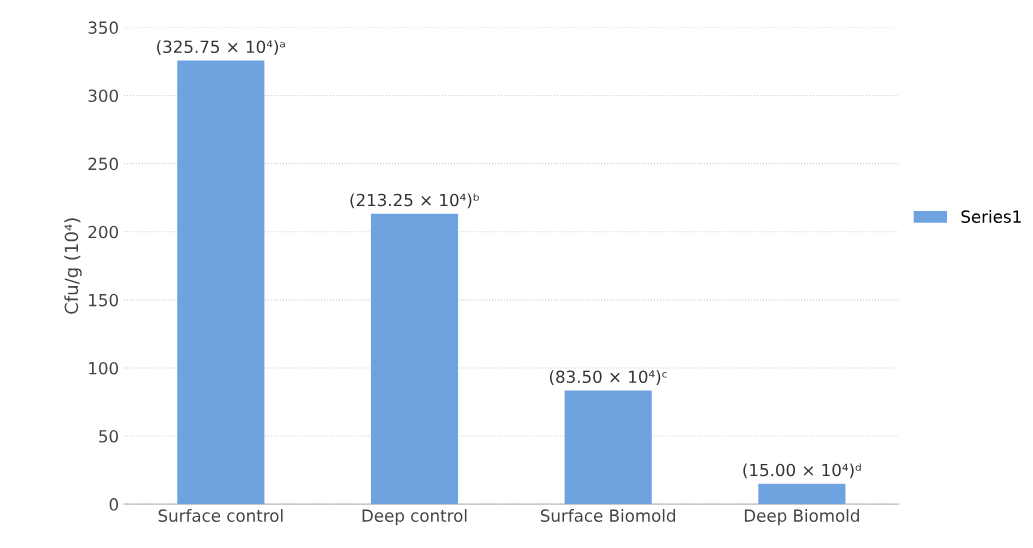 This screenshot has width=1033, height=548. What do you see at coordinates (414, 517) in the screenshot?
I see `x-tick-label: Deep control` at bounding box center [414, 517].